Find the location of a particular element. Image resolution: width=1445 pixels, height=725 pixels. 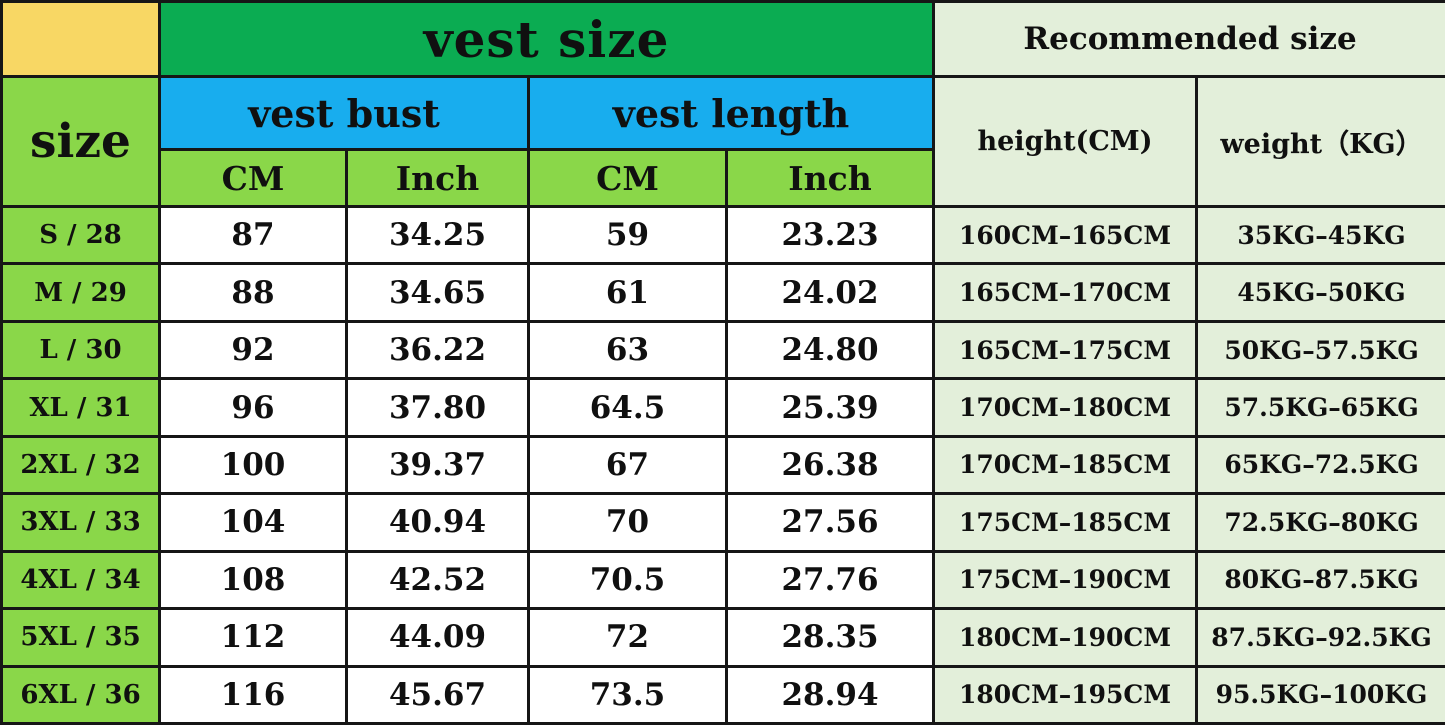

length-cm-value: 61 is located at coordinates (627, 292).